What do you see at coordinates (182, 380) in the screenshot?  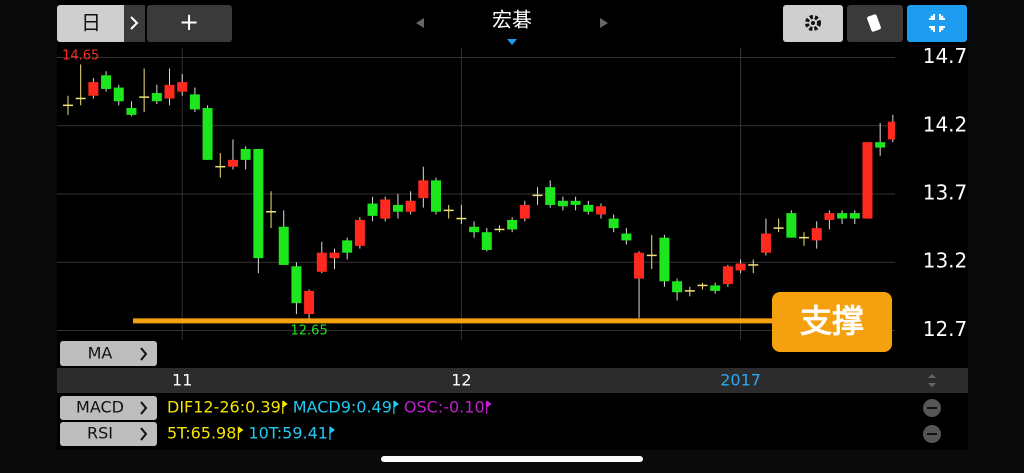 I see `x-tick-label: 11` at bounding box center [182, 380].